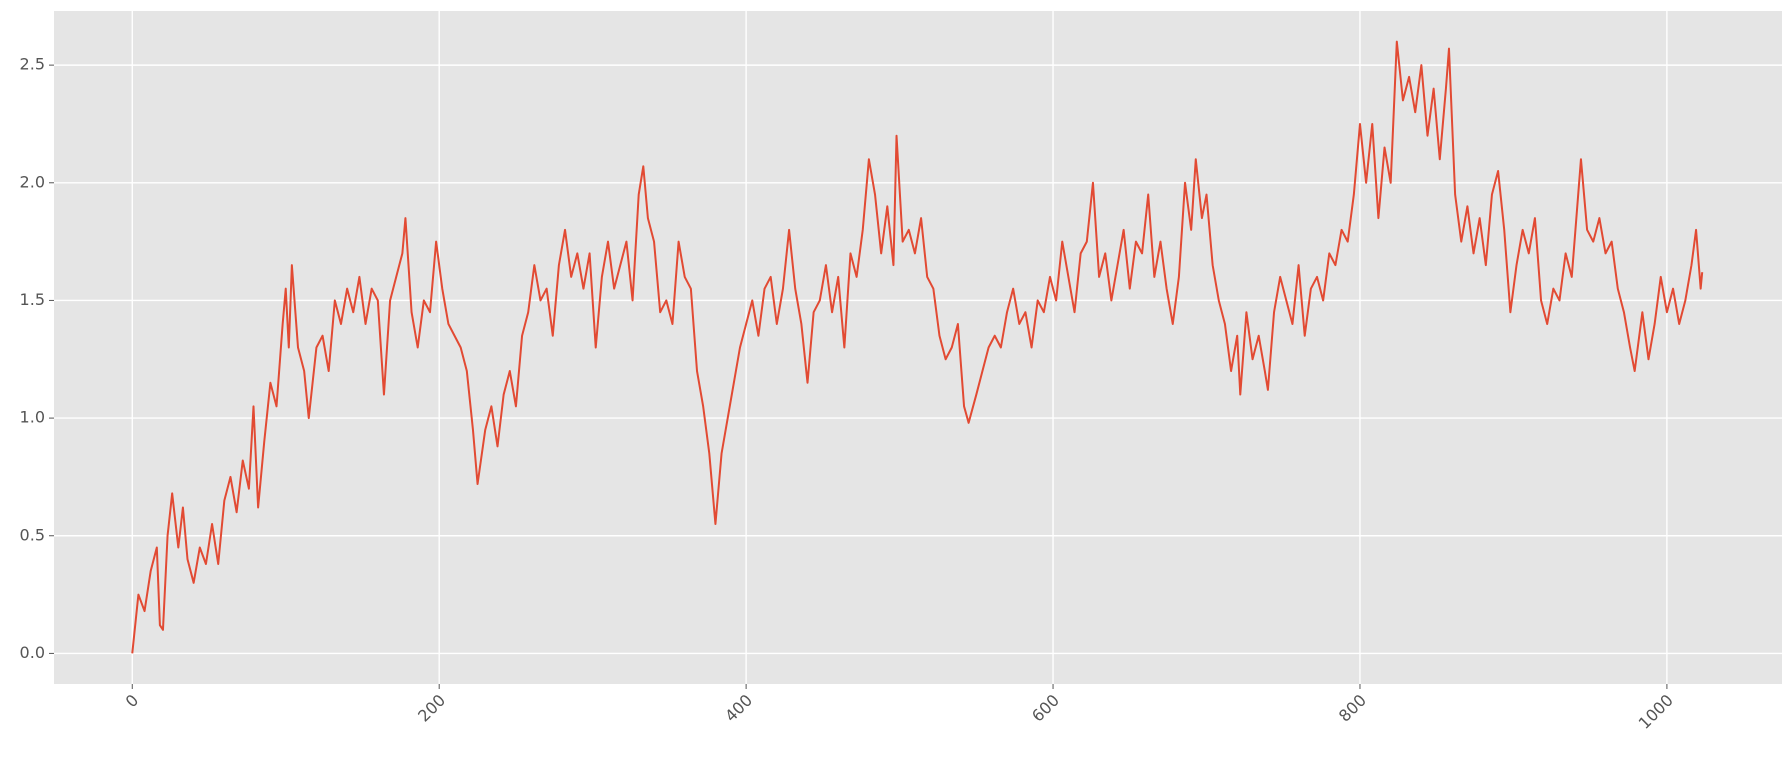 The height and width of the screenshot is (759, 1791). What do you see at coordinates (132, 701) in the screenshot?
I see `x-tick-label: 0` at bounding box center [132, 701].